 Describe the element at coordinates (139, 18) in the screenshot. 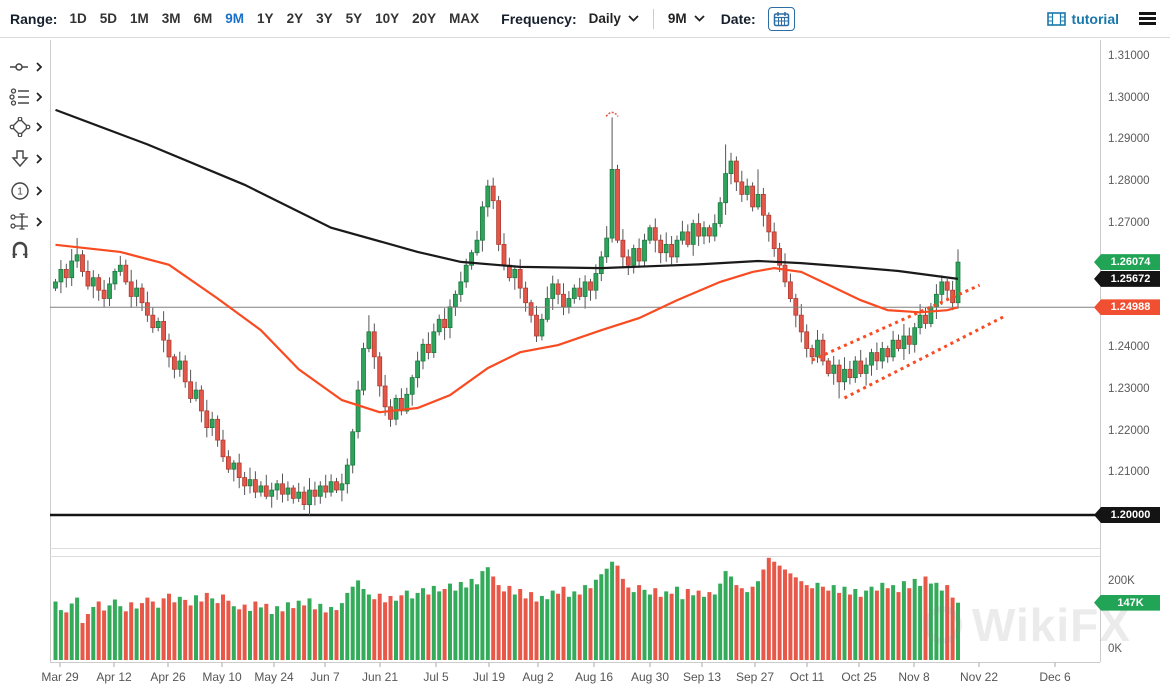

I see `range-option-1M: 1M` at that location.